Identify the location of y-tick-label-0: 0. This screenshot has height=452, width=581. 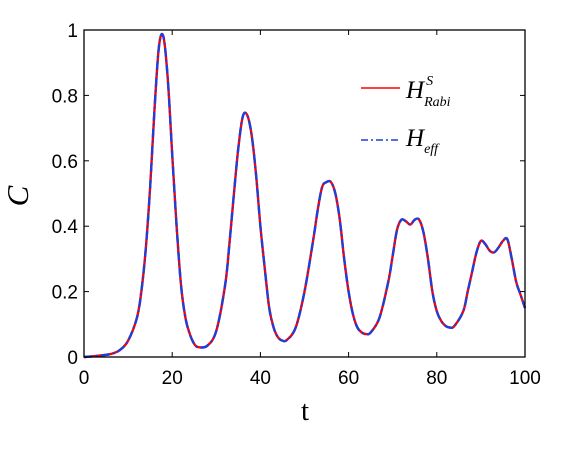
(72, 358).